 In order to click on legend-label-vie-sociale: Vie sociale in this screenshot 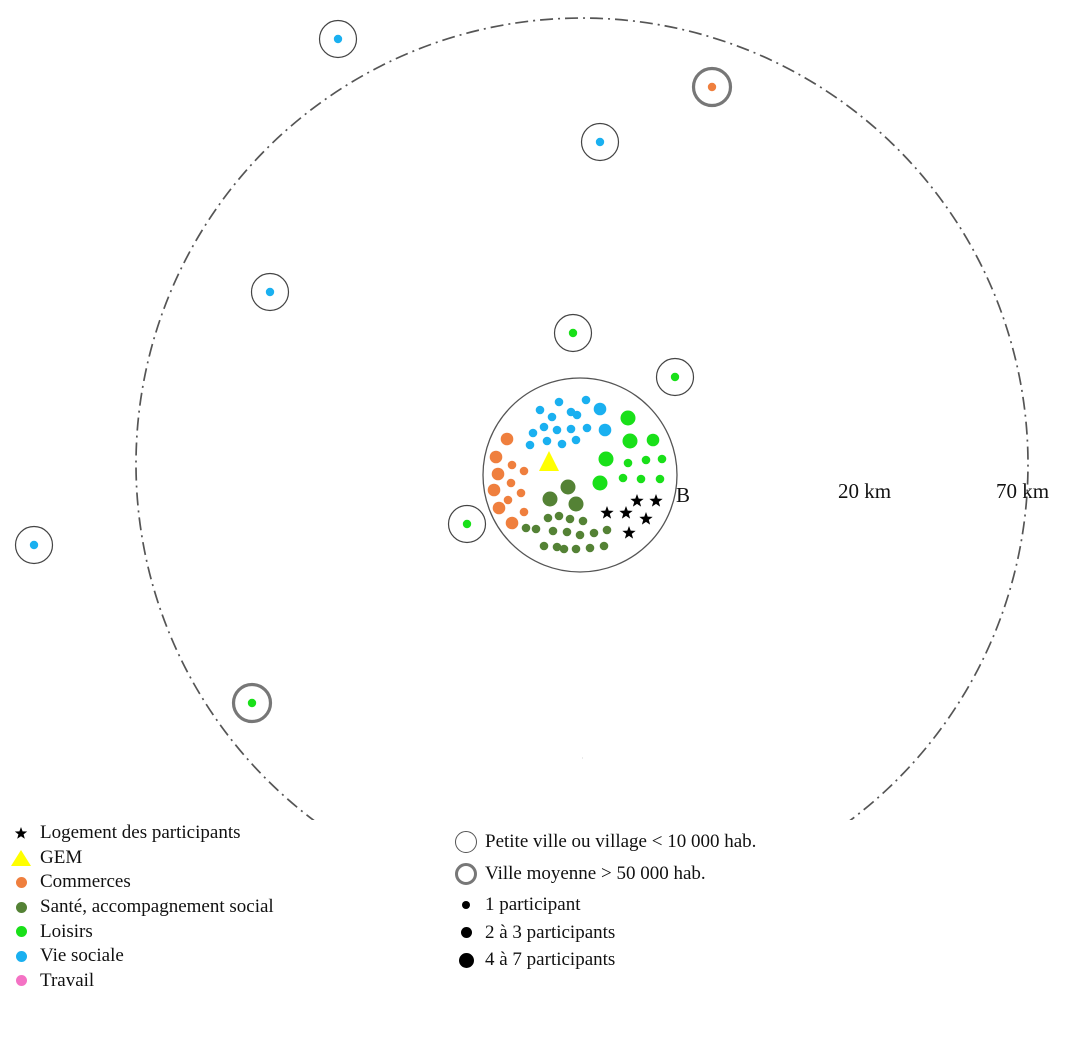, I will do `click(82, 956)`.